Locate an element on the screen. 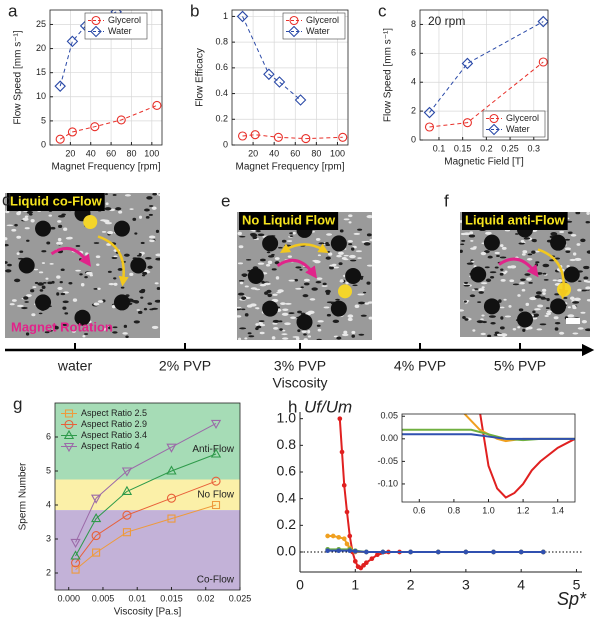  photo-image is located at coordinates (82, 265).